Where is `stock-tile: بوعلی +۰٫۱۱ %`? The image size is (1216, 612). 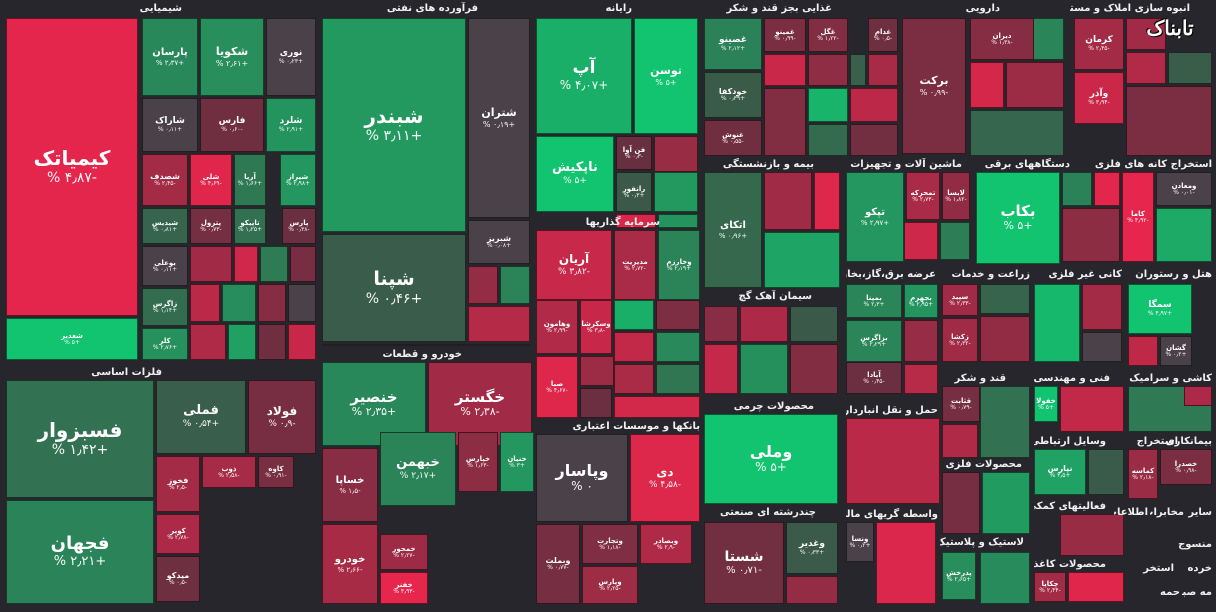
stock-tile: بوعلی +۰٫۱۱ % is located at coordinates (165, 266).